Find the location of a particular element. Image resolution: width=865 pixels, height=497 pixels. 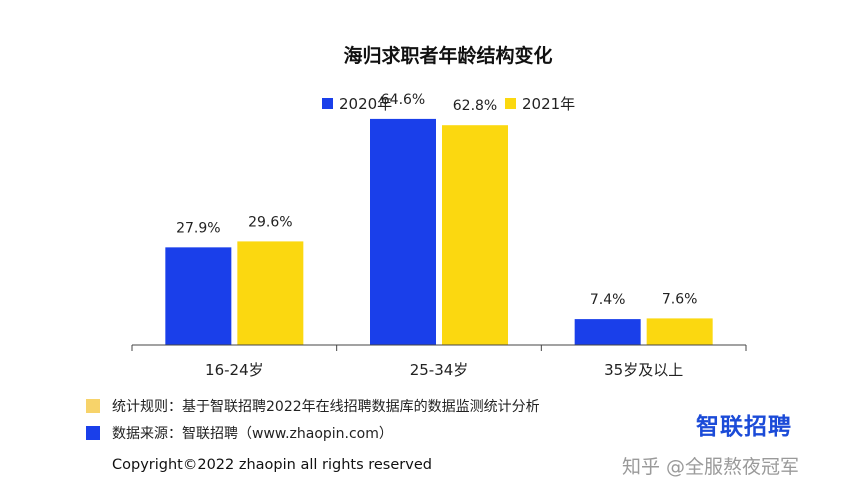

category-labels: 16-24岁 25-34岁 35岁及以上 is located at coordinates (444, 370).